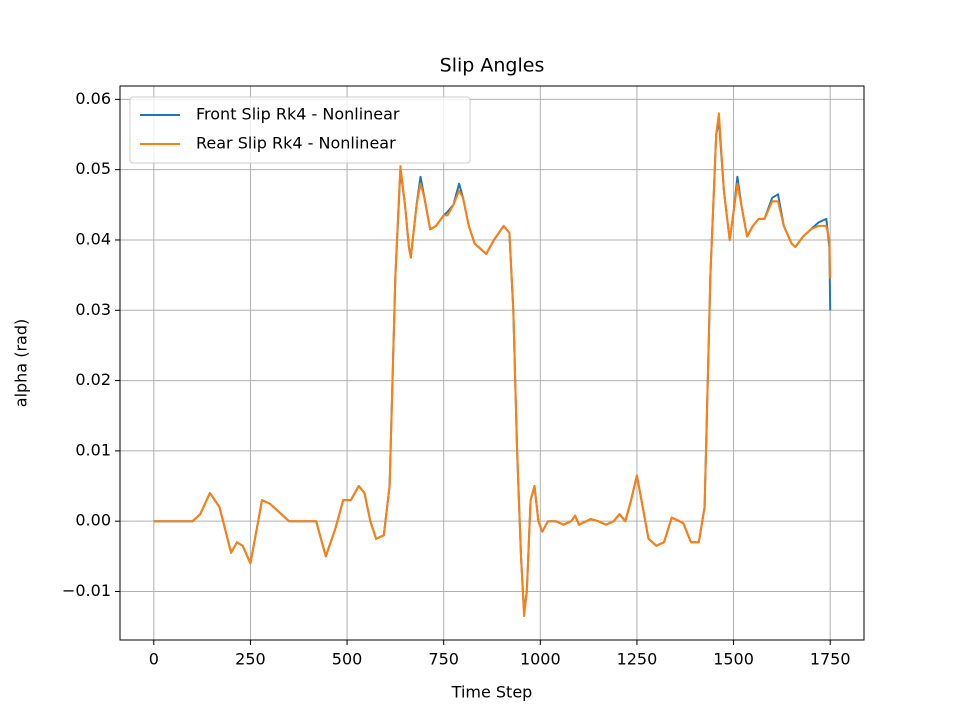 This screenshot has height=724, width=960. Describe the element at coordinates (492, 66) in the screenshot. I see `chart-title: Slip Angles` at that location.